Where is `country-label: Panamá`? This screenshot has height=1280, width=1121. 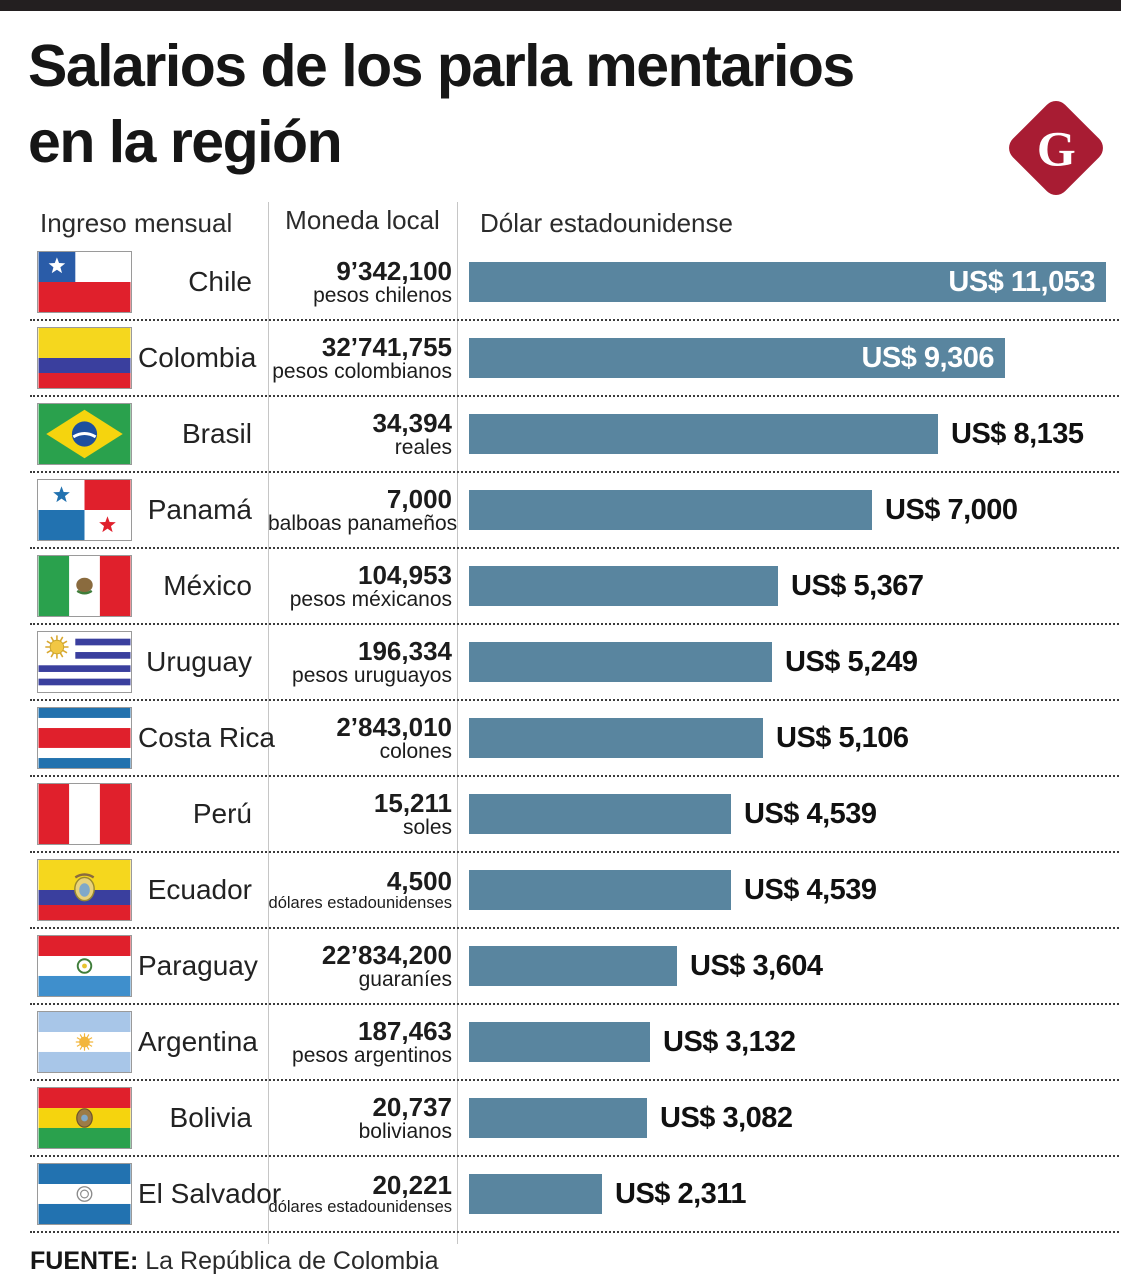
country-label: Panamá is located at coordinates (199, 509).